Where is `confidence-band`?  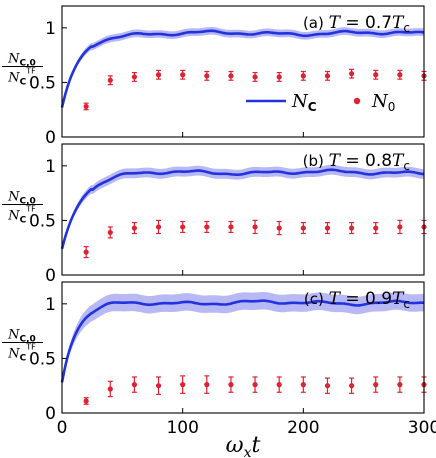 confidence-band is located at coordinates (243, 67).